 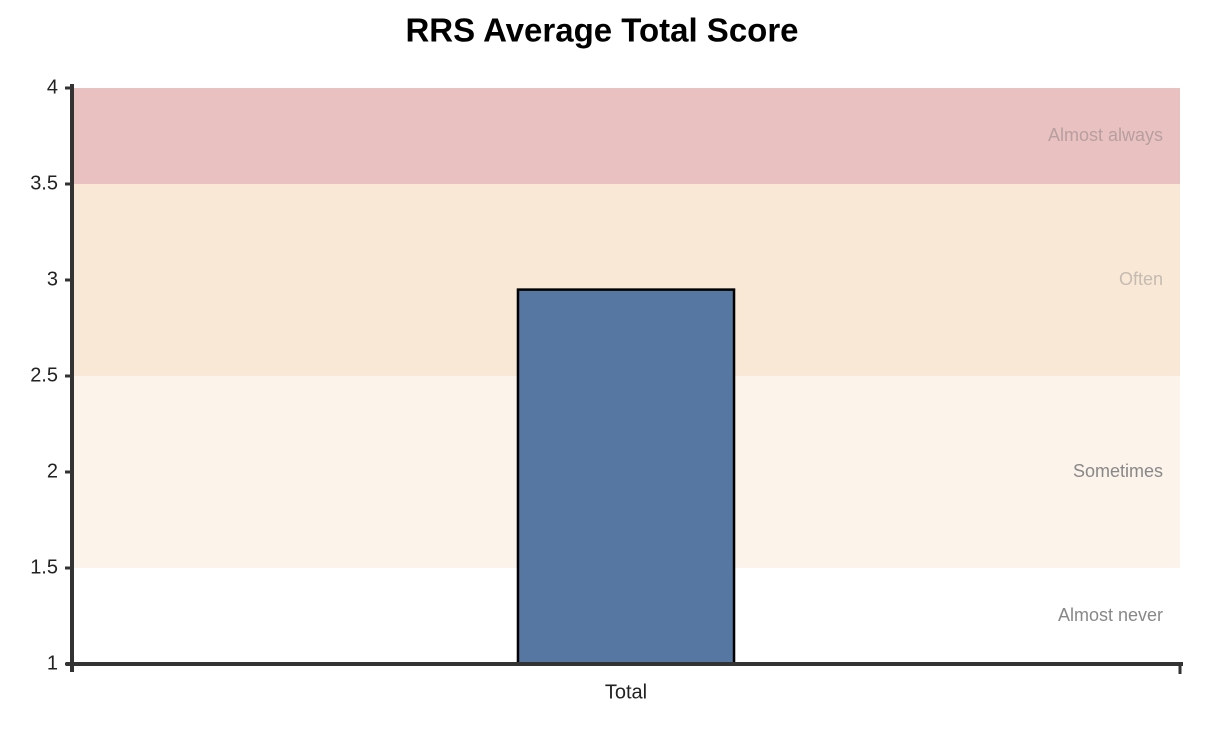 I want to click on y-tick-label: 3, so click(x=52, y=279).